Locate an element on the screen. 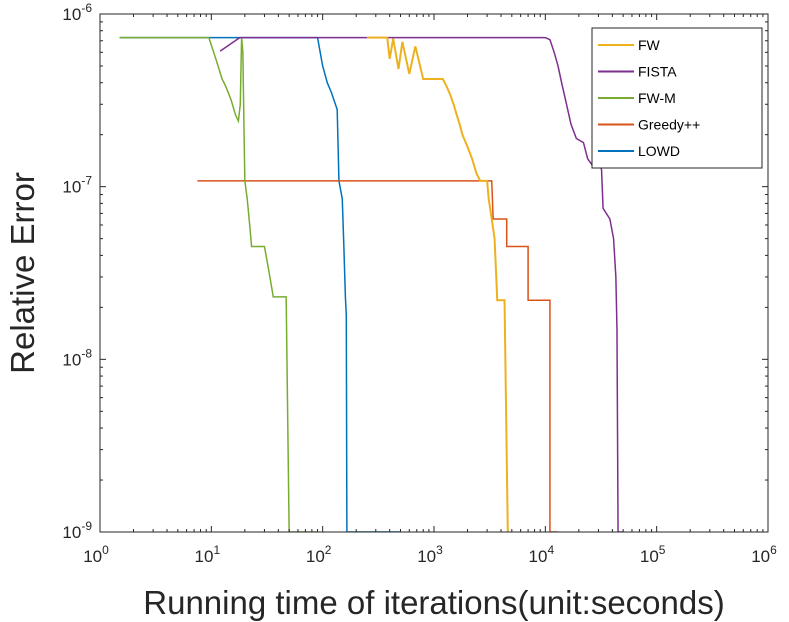 Image resolution: width=789 pixels, height=622 pixels. x-tick-label: 10⁶ is located at coordinates (764, 554).